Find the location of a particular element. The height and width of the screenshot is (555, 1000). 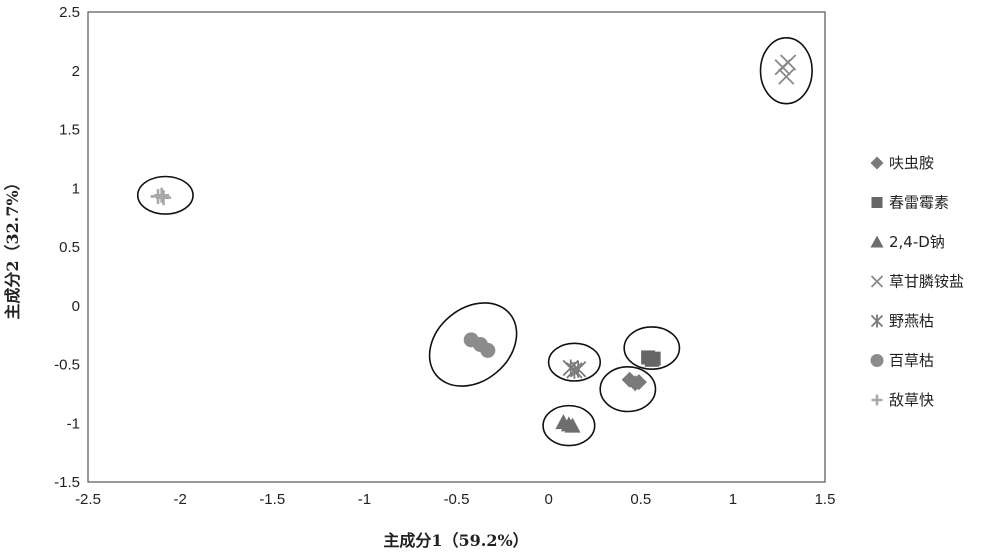

y-tick-label: 2 is located at coordinates (76, 71).